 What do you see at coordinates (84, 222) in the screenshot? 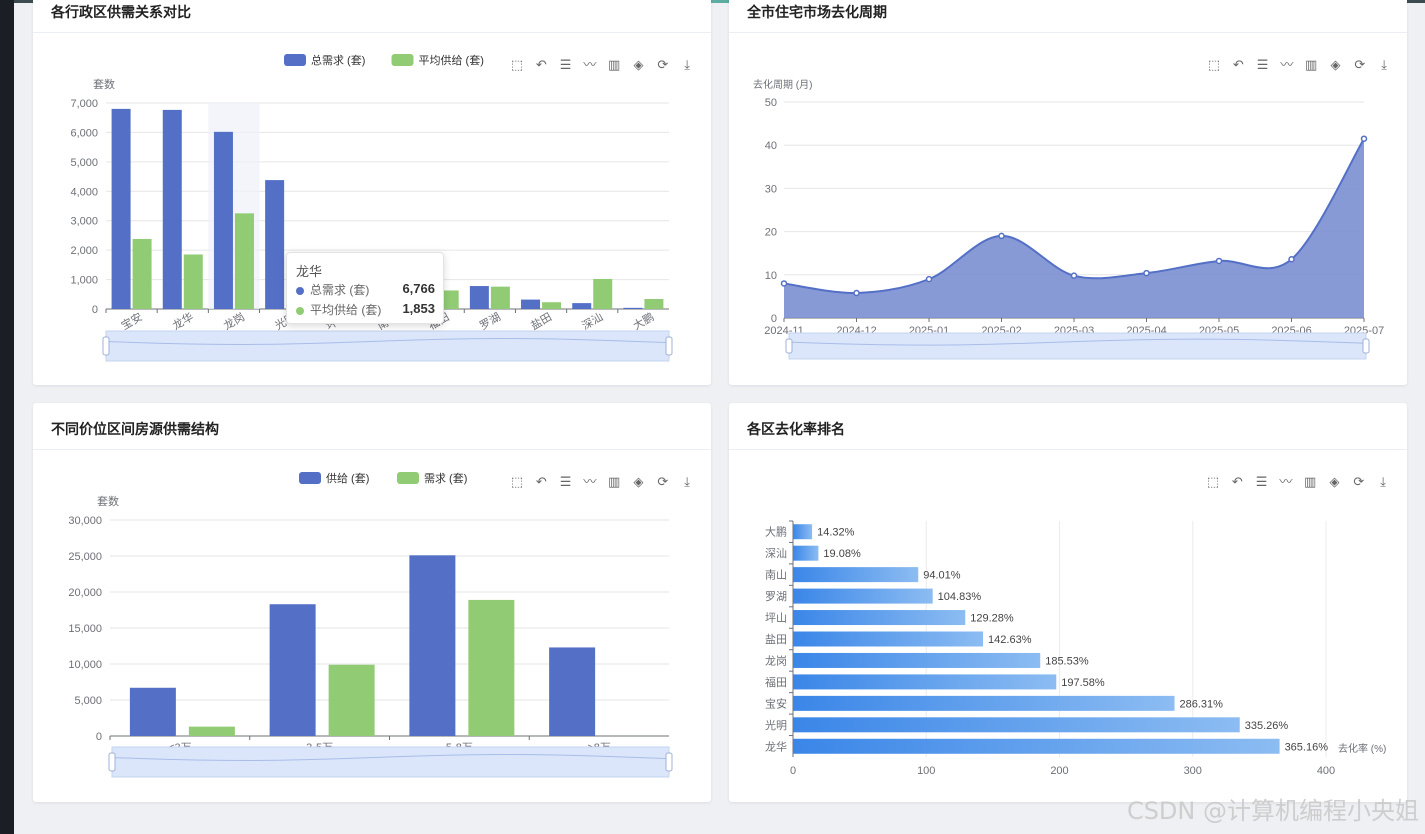
I see `y-tick-label: 3,000` at bounding box center [84, 222].